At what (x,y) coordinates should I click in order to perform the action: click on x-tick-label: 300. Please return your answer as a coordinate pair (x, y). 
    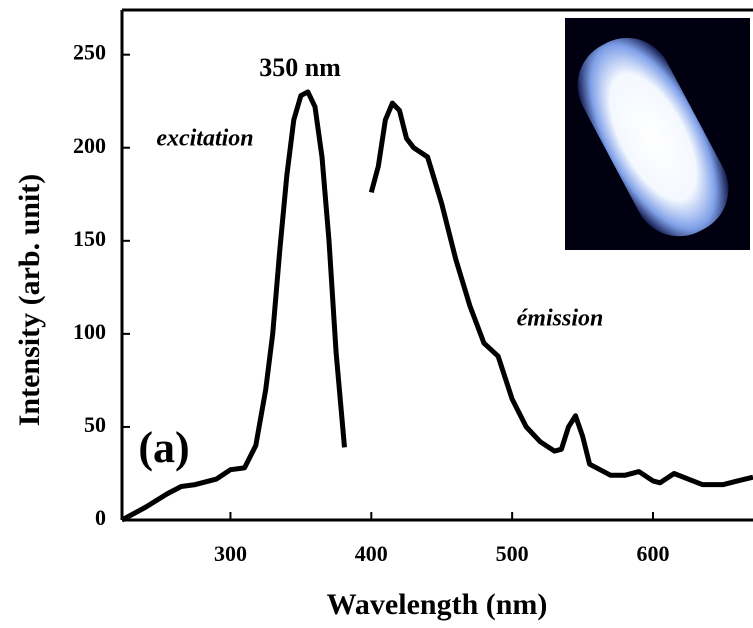
    Looking at the image, I should click on (230, 553).